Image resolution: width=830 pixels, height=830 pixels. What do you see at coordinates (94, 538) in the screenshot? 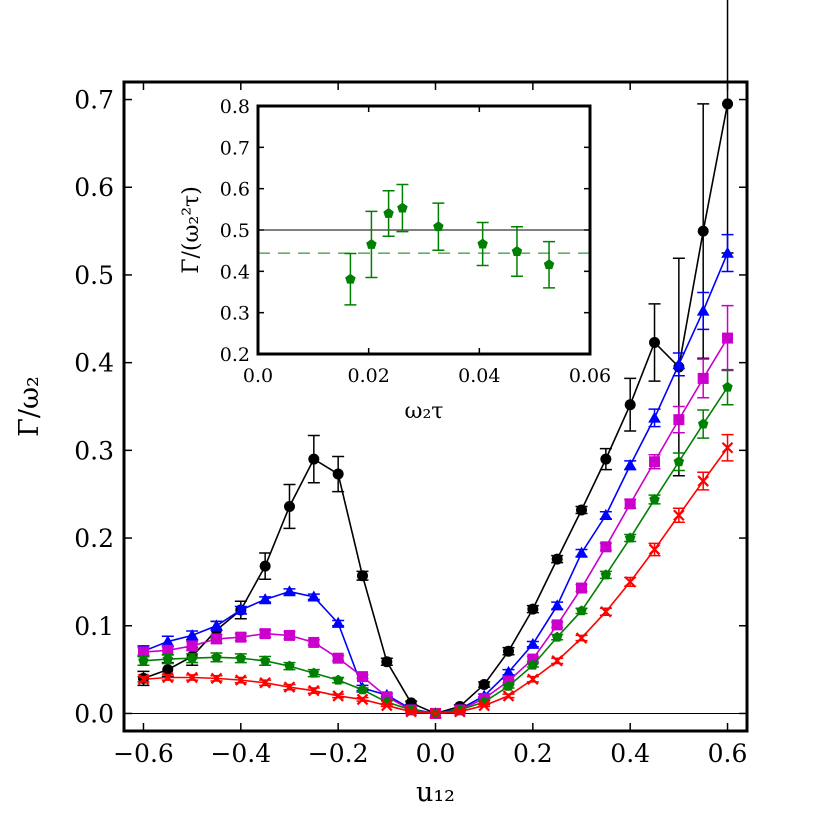
I see `main-y-tick-label: 0.2` at bounding box center [94, 538].